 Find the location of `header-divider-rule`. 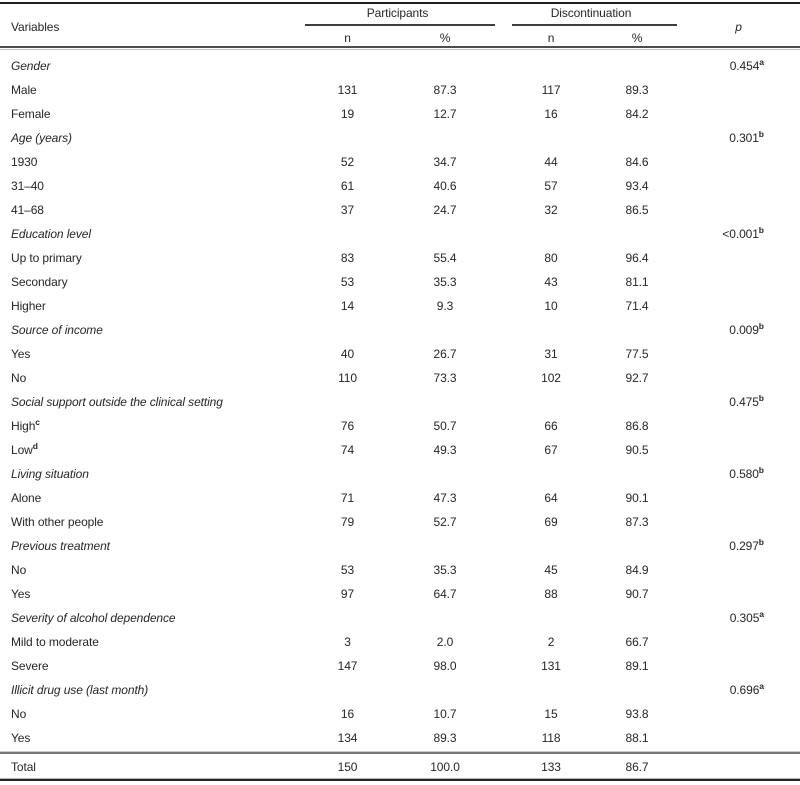

header-divider-rule is located at coordinates (400, 48).